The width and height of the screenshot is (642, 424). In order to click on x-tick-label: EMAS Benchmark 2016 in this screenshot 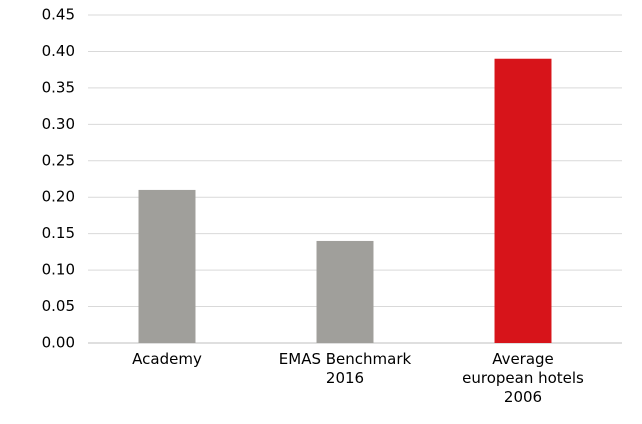, I will do `click(345, 368)`.